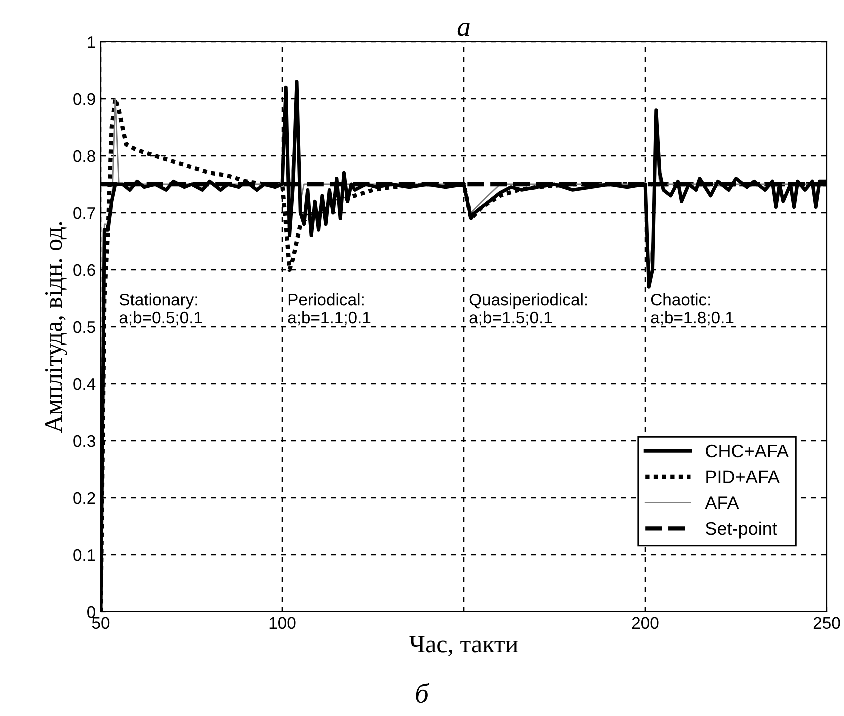 The width and height of the screenshot is (844, 716). I want to click on legend-label: Set-point, so click(742, 530).